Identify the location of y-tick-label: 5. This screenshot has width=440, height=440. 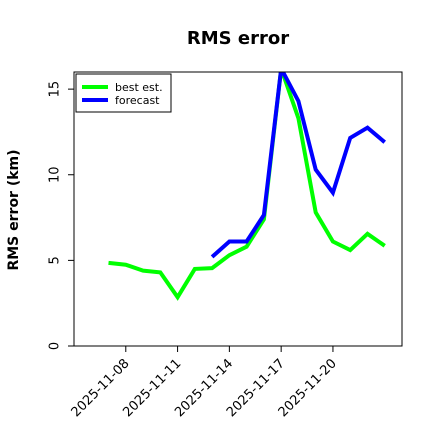
(55, 260).